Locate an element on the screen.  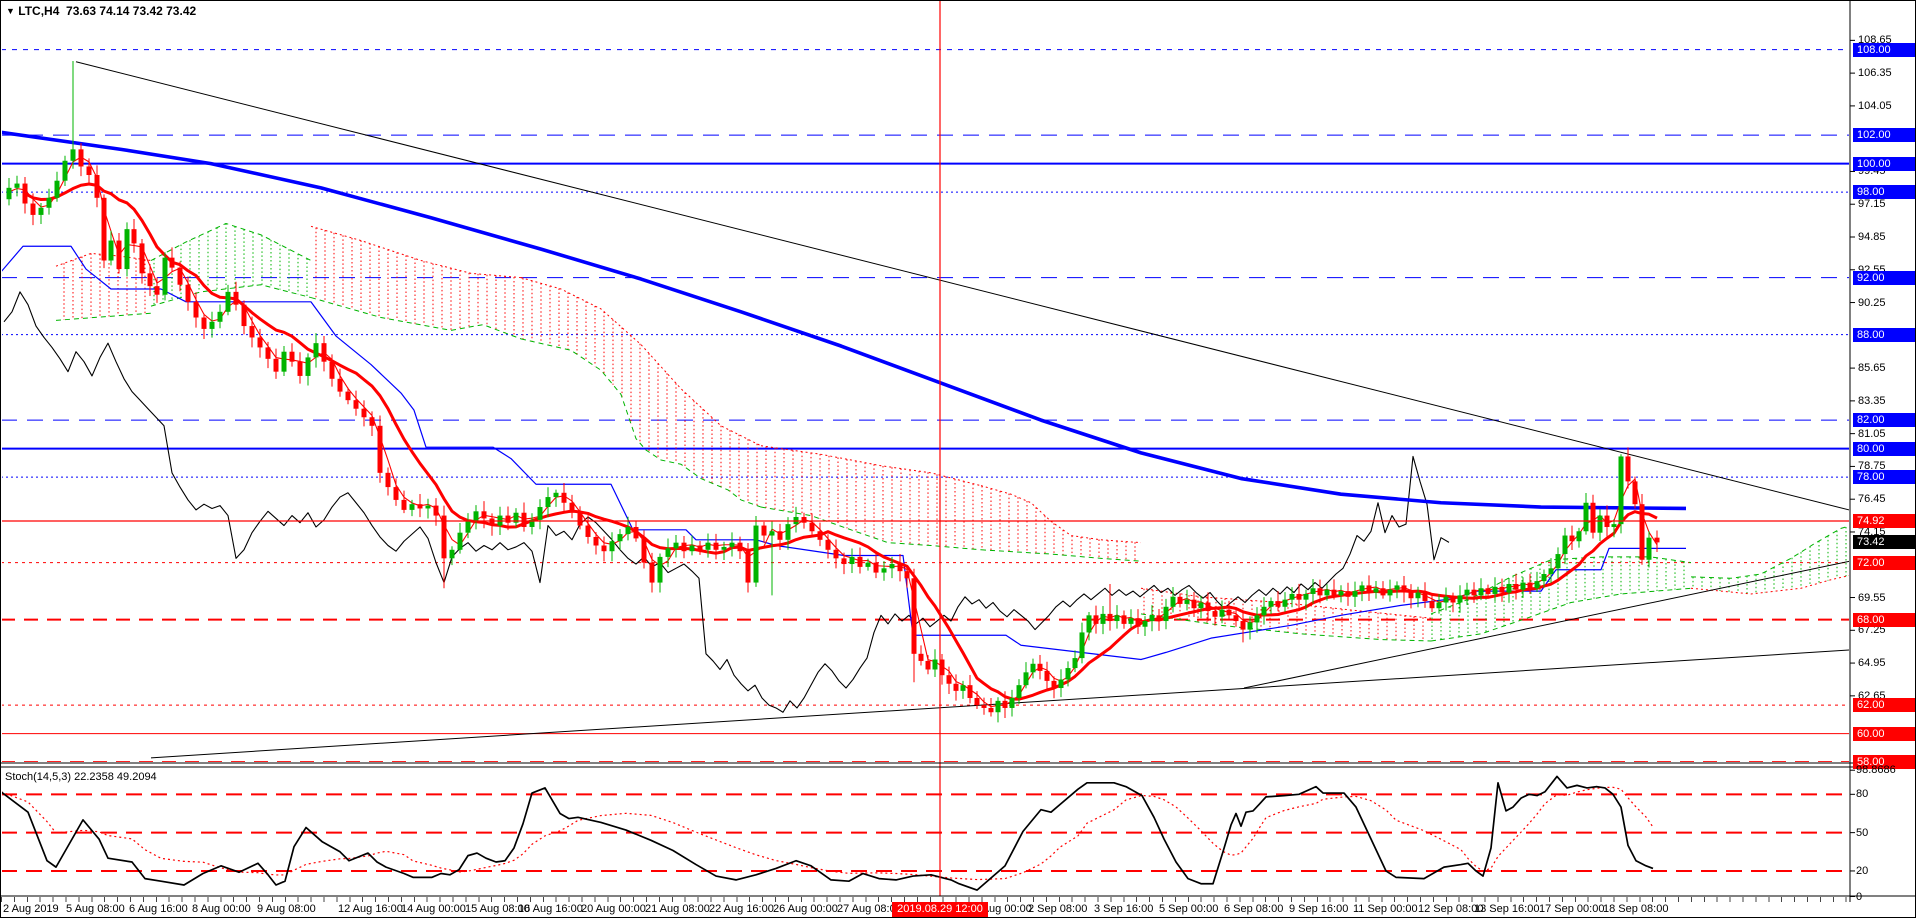
price-tick-label: 94.85 is located at coordinates (1872, 236).